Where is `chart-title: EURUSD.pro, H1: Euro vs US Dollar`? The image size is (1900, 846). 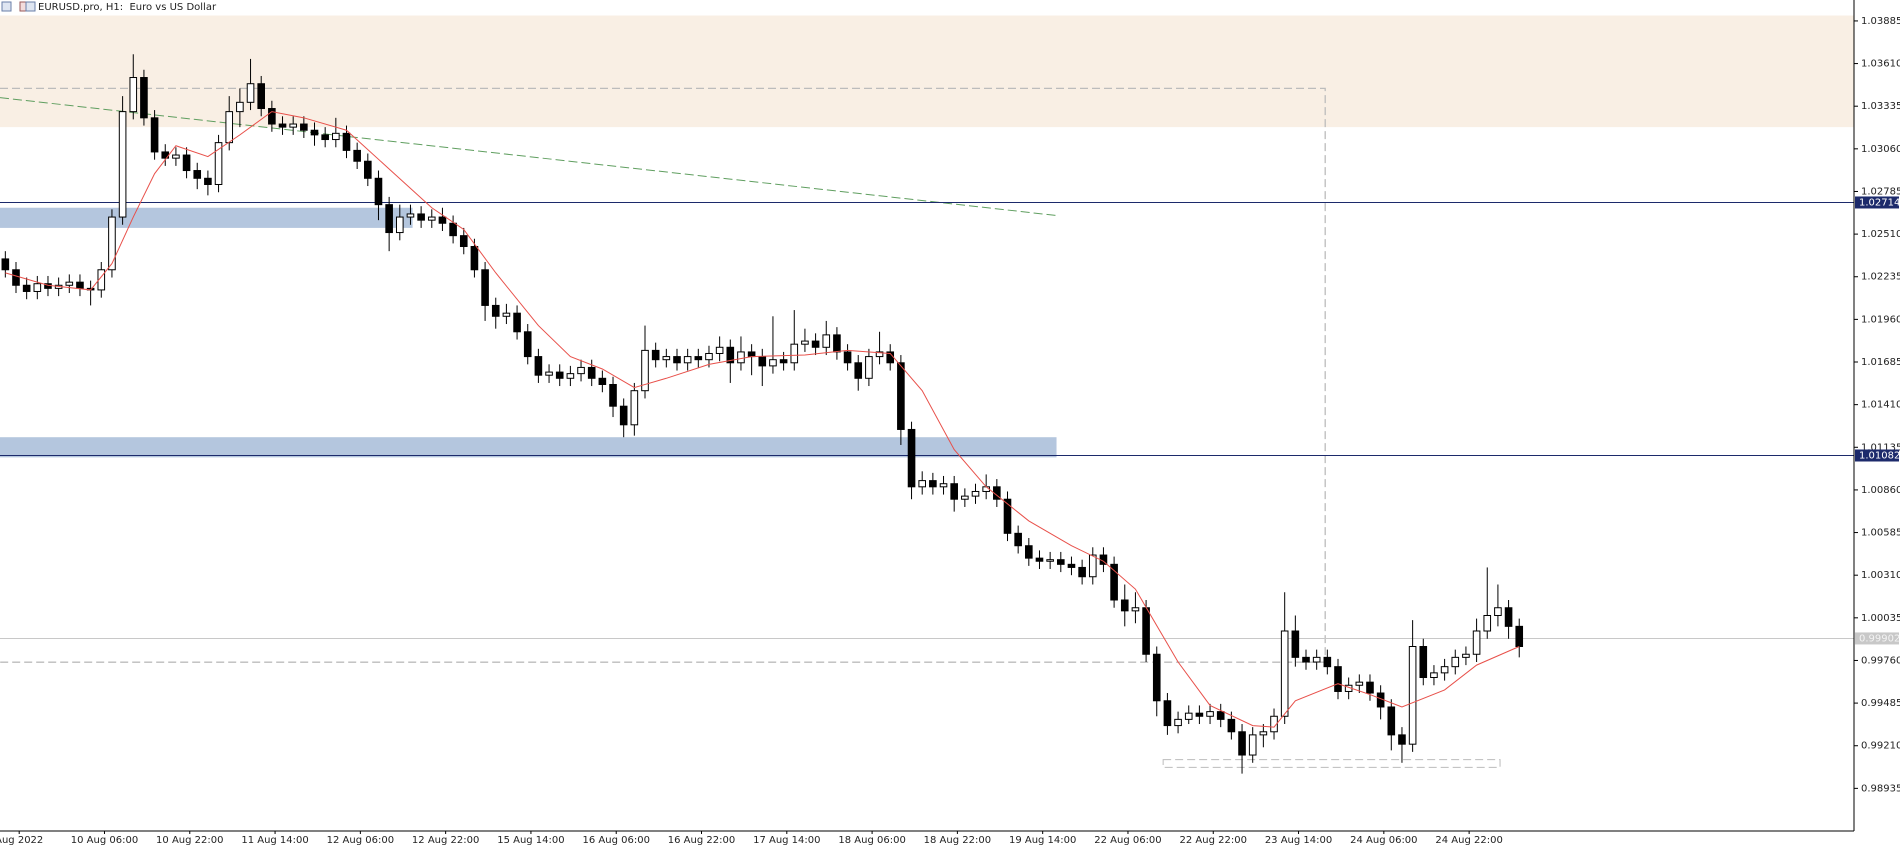
chart-title: EURUSD.pro, H1: Euro vs US Dollar is located at coordinates (127, 7).